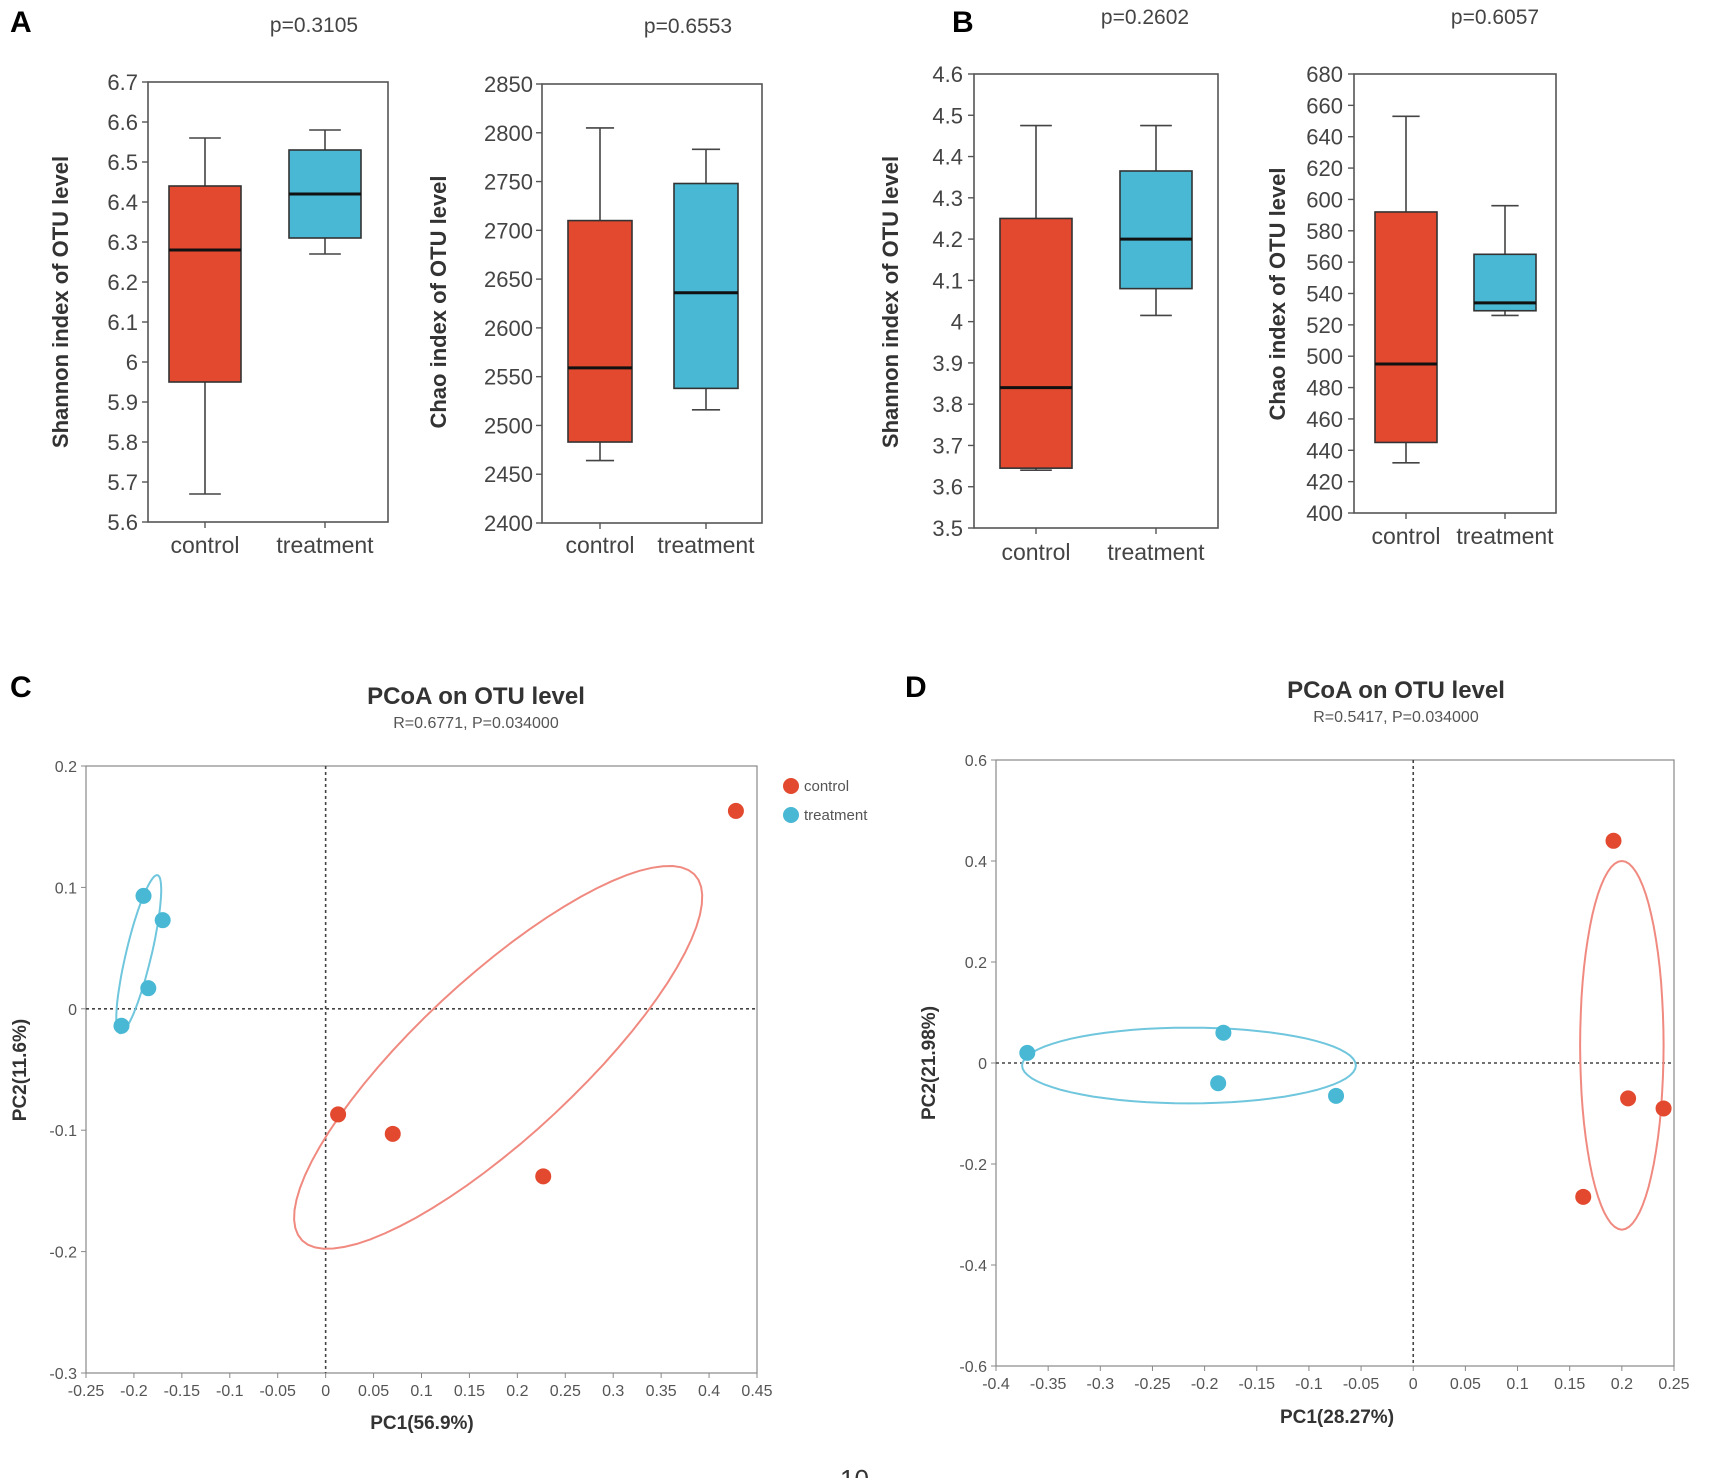 The image size is (1713, 1478). What do you see at coordinates (122, 82) in the screenshot?
I see `y-tick-label: 6.7` at bounding box center [122, 82].